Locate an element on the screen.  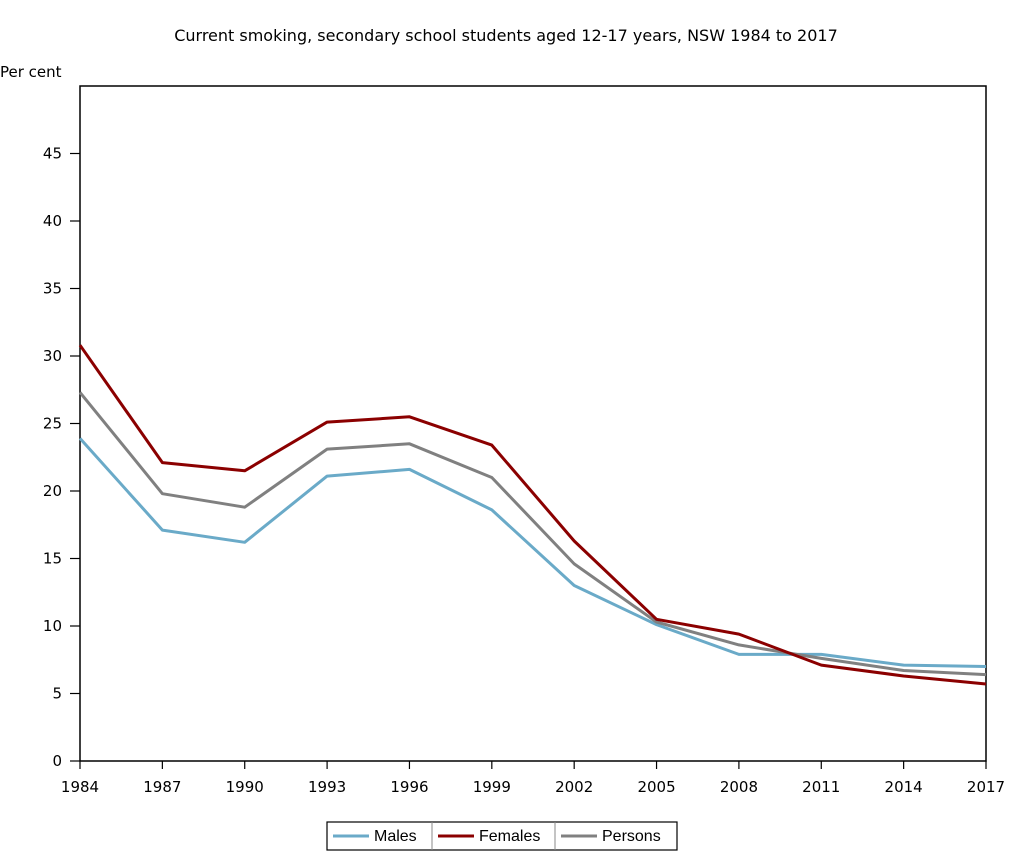
y-tick-label: 15 is located at coordinates (52, 559).